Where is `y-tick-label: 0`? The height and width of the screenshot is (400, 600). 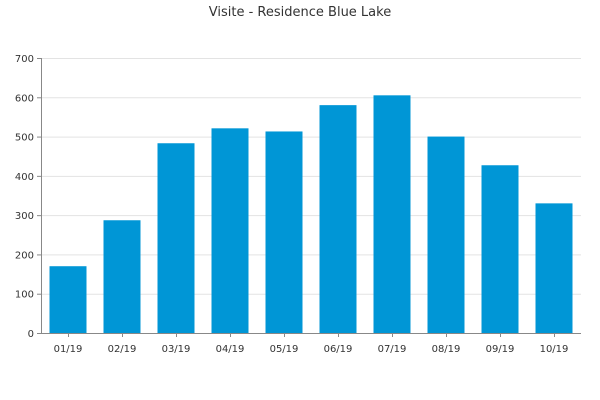 y-tick-label: 0 is located at coordinates (31, 334).